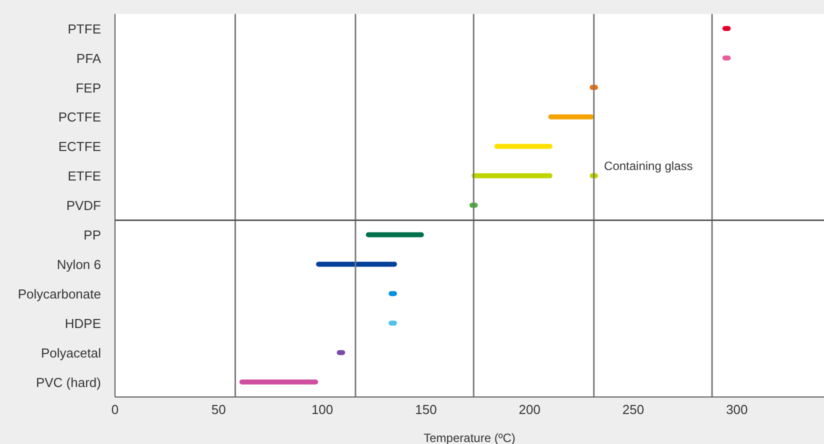  I want to click on annotation: Containing glass, so click(648, 166).